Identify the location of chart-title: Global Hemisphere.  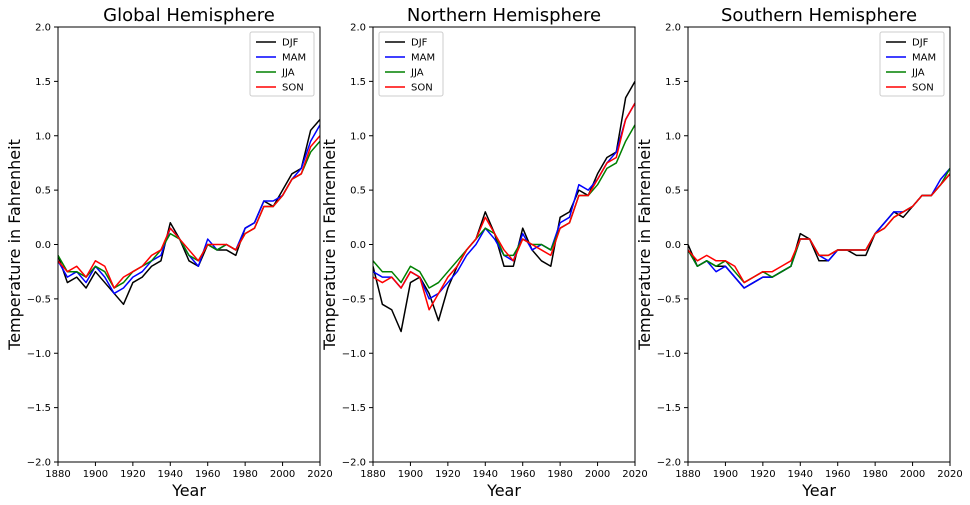
(189, 15).